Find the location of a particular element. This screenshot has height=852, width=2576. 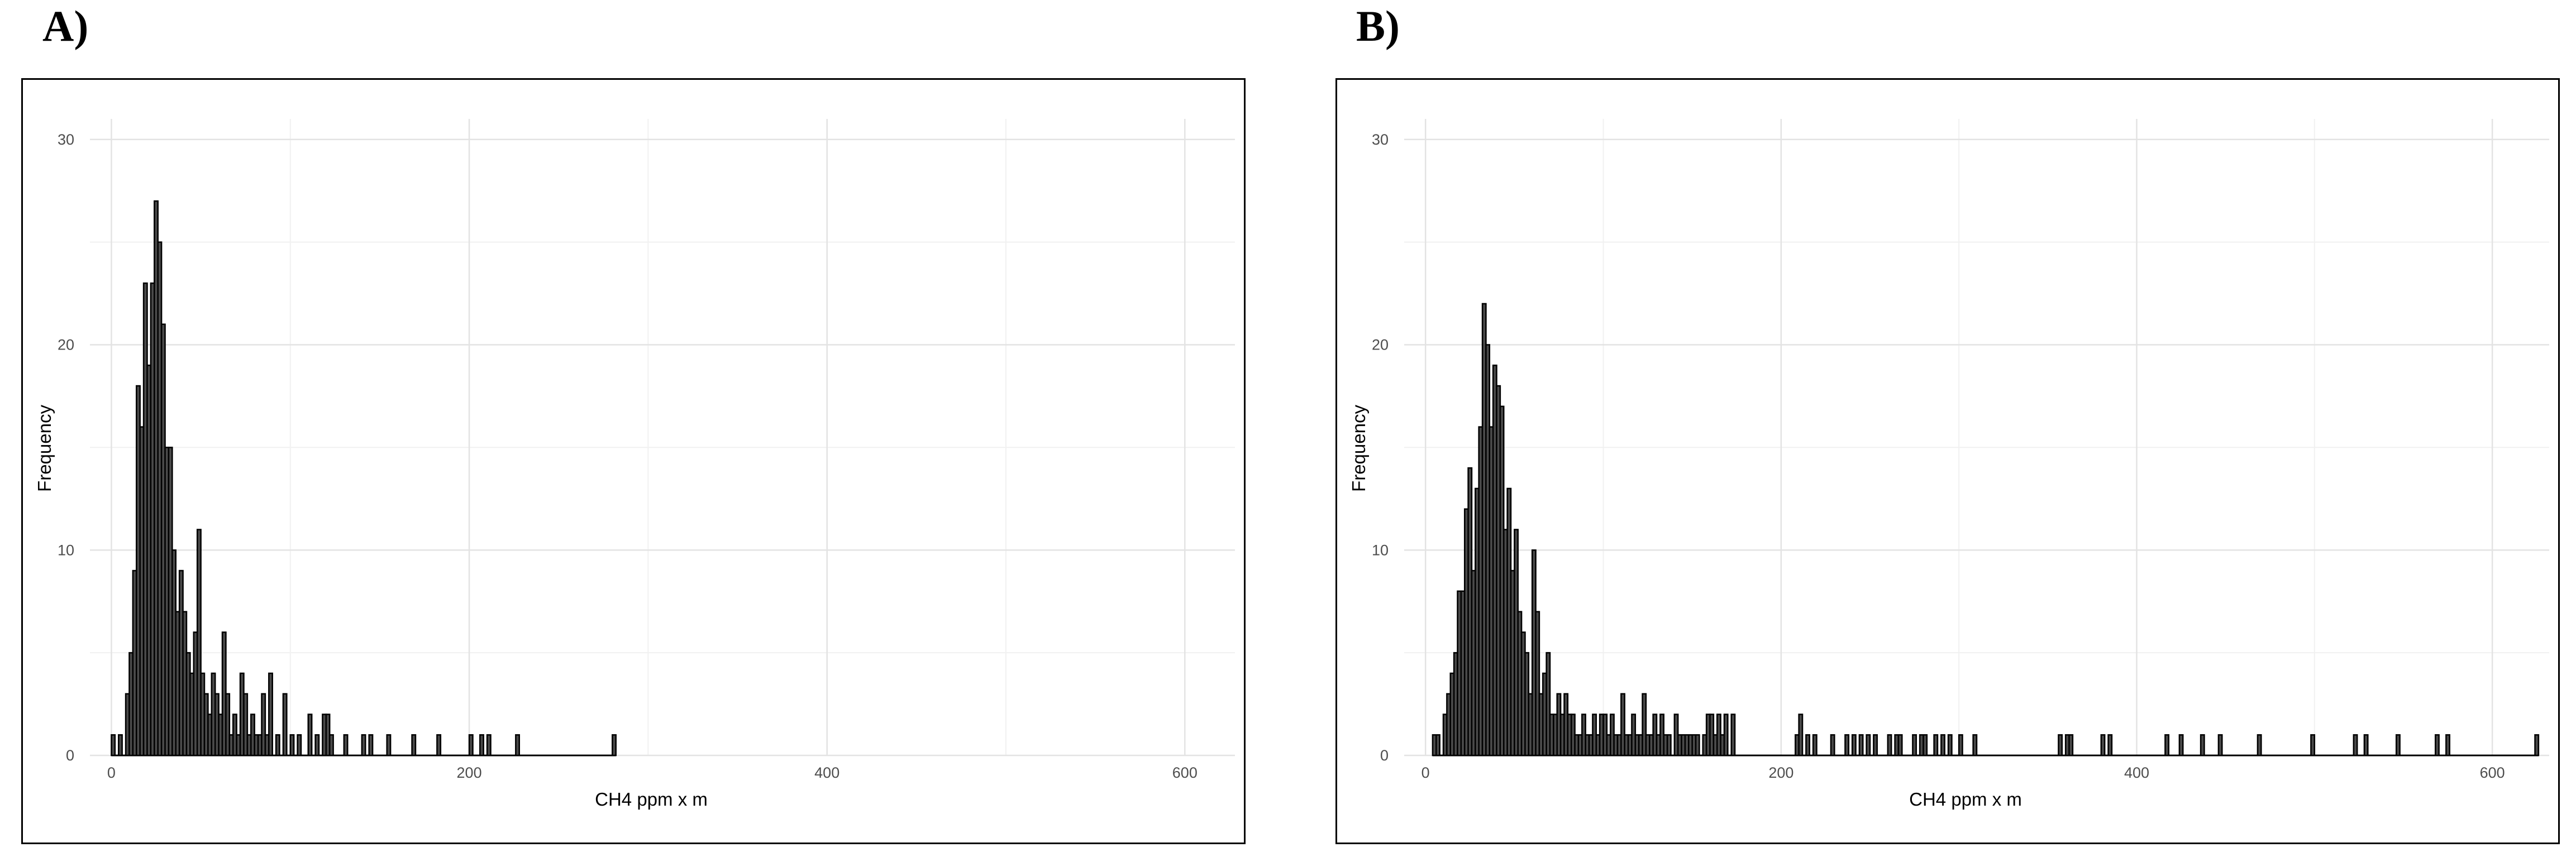

panel-label-b: B) is located at coordinates (1378, 26).